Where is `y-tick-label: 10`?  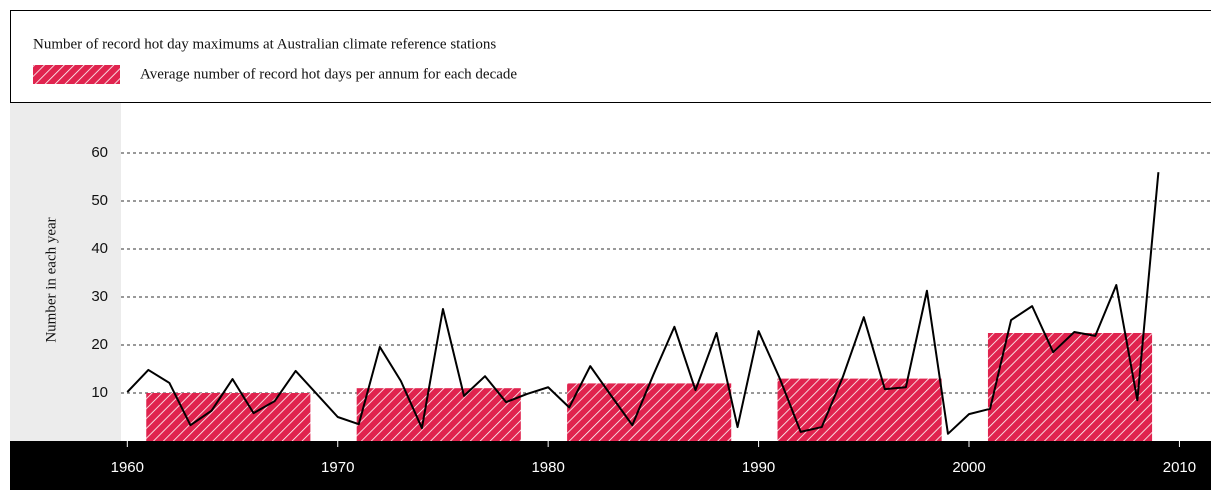 y-tick-label: 10 is located at coordinates (99, 392).